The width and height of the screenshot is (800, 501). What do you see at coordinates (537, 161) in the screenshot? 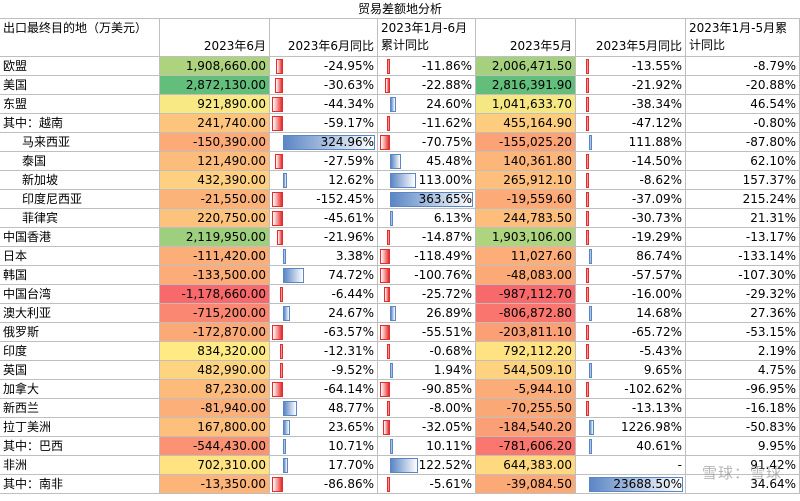
I see `cell-value: 140,361.80` at bounding box center [537, 161].